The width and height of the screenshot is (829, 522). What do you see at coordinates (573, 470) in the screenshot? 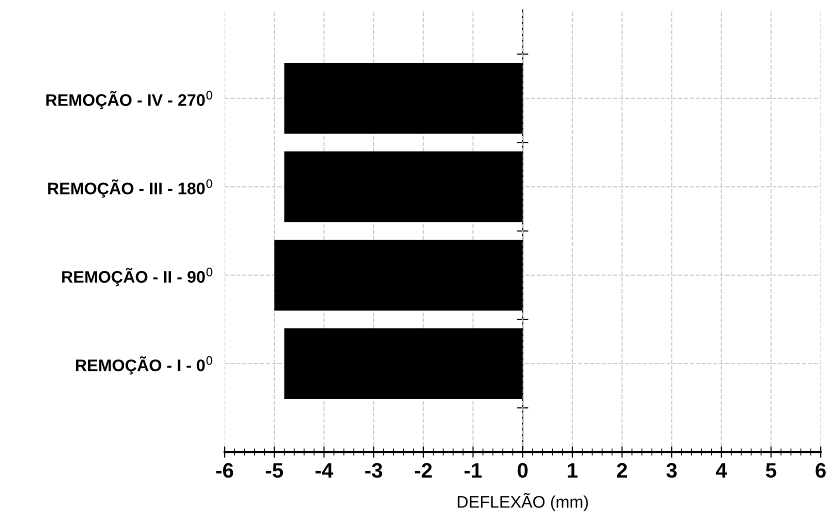
I see `x-tick-label: 1` at bounding box center [573, 470].